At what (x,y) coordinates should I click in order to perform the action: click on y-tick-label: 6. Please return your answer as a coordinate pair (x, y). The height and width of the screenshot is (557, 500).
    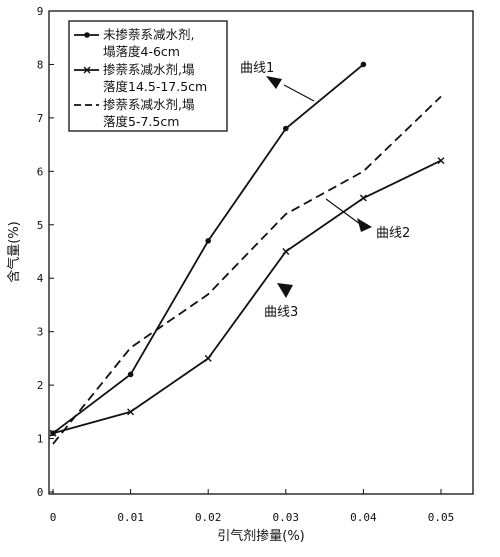
    Looking at the image, I should click on (40, 171).